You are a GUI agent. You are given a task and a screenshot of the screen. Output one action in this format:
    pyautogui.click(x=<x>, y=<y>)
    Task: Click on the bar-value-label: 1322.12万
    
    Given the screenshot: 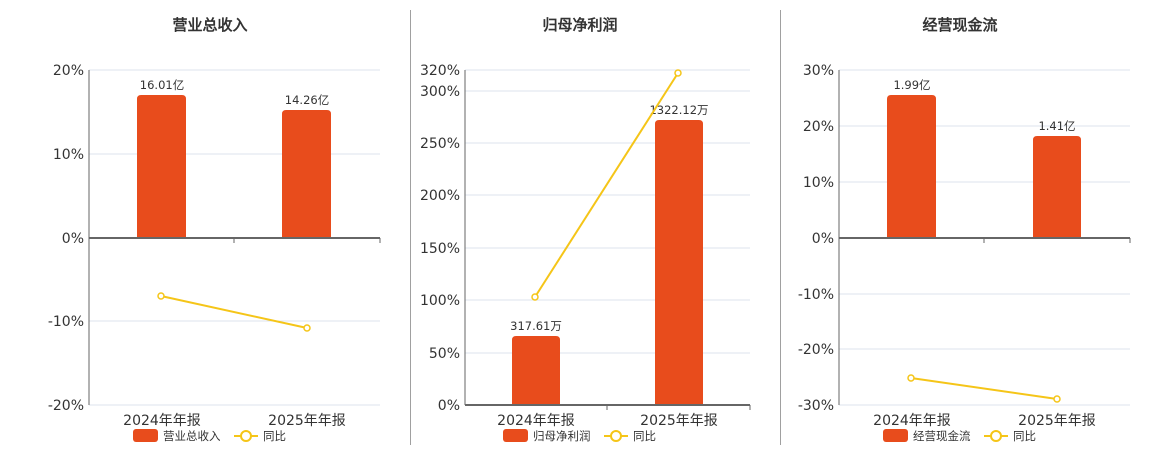 What is the action you would take?
    pyautogui.click(x=678, y=110)
    